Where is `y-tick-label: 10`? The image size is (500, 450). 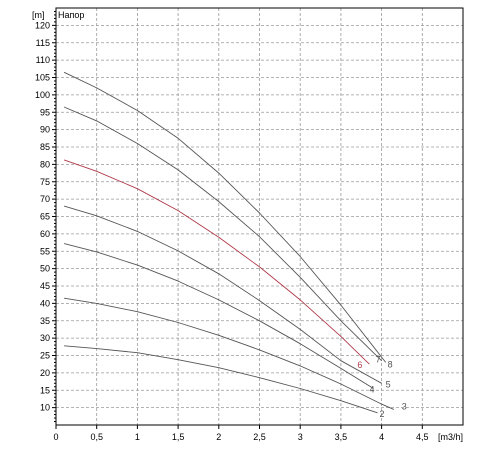 y-tick-label: 10 is located at coordinates (45, 408).